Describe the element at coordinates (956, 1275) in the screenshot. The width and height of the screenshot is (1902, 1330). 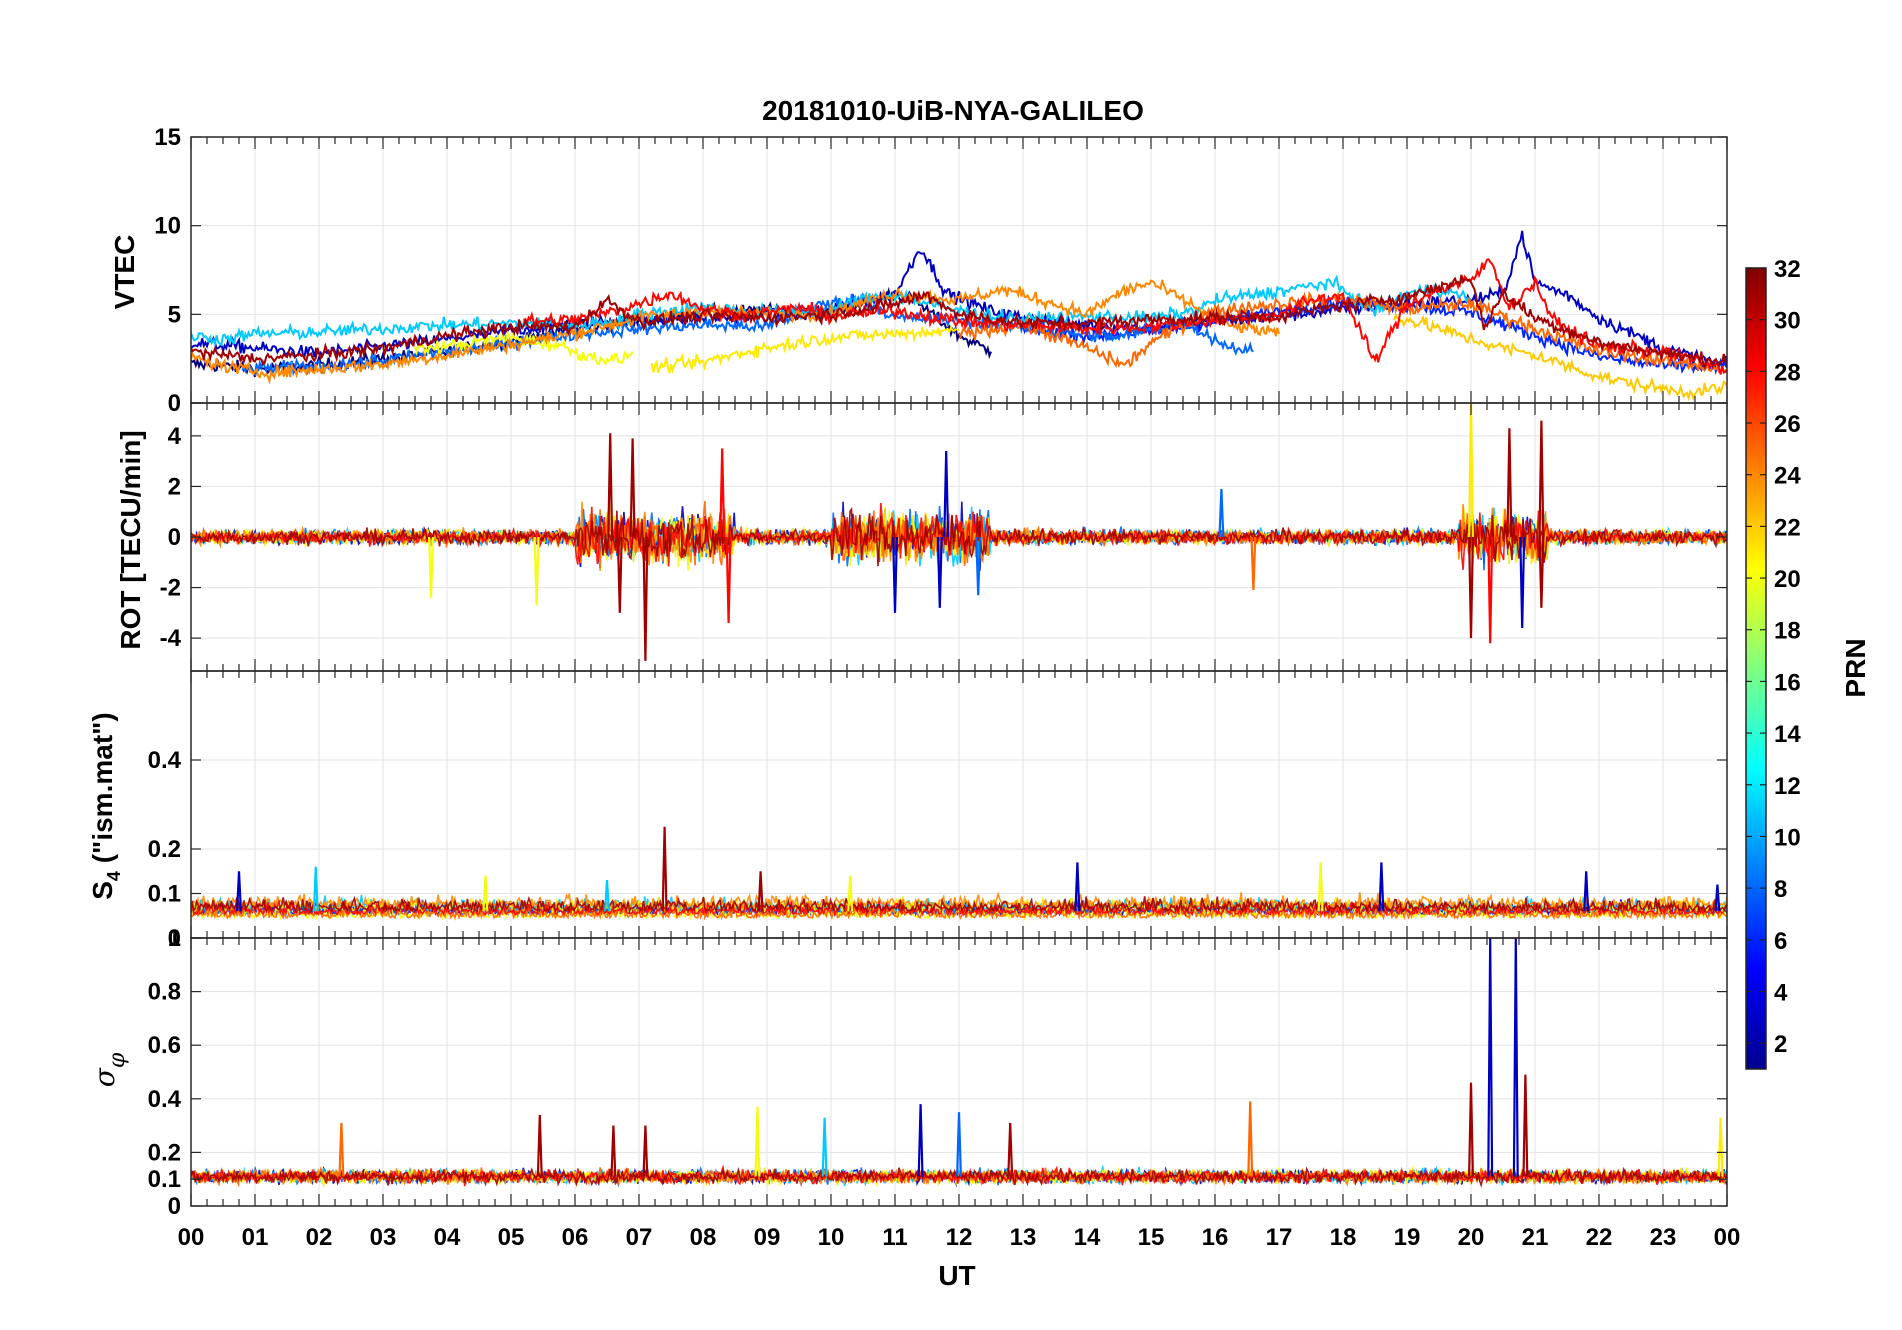
I see `x-axis-label: UT` at that location.